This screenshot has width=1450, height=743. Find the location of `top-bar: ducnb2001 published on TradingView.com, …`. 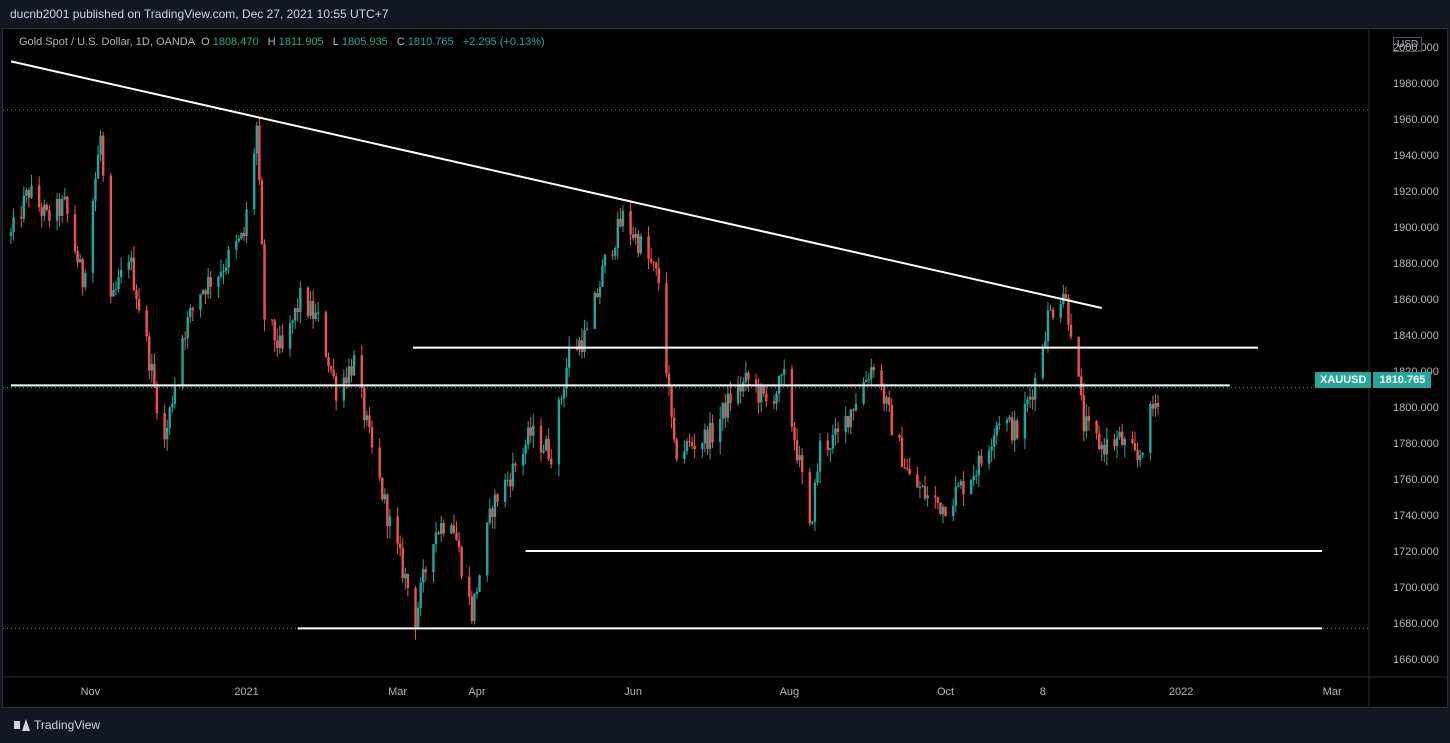

top-bar: ducnb2001 published on TradingView.com, … is located at coordinates (725, 14).